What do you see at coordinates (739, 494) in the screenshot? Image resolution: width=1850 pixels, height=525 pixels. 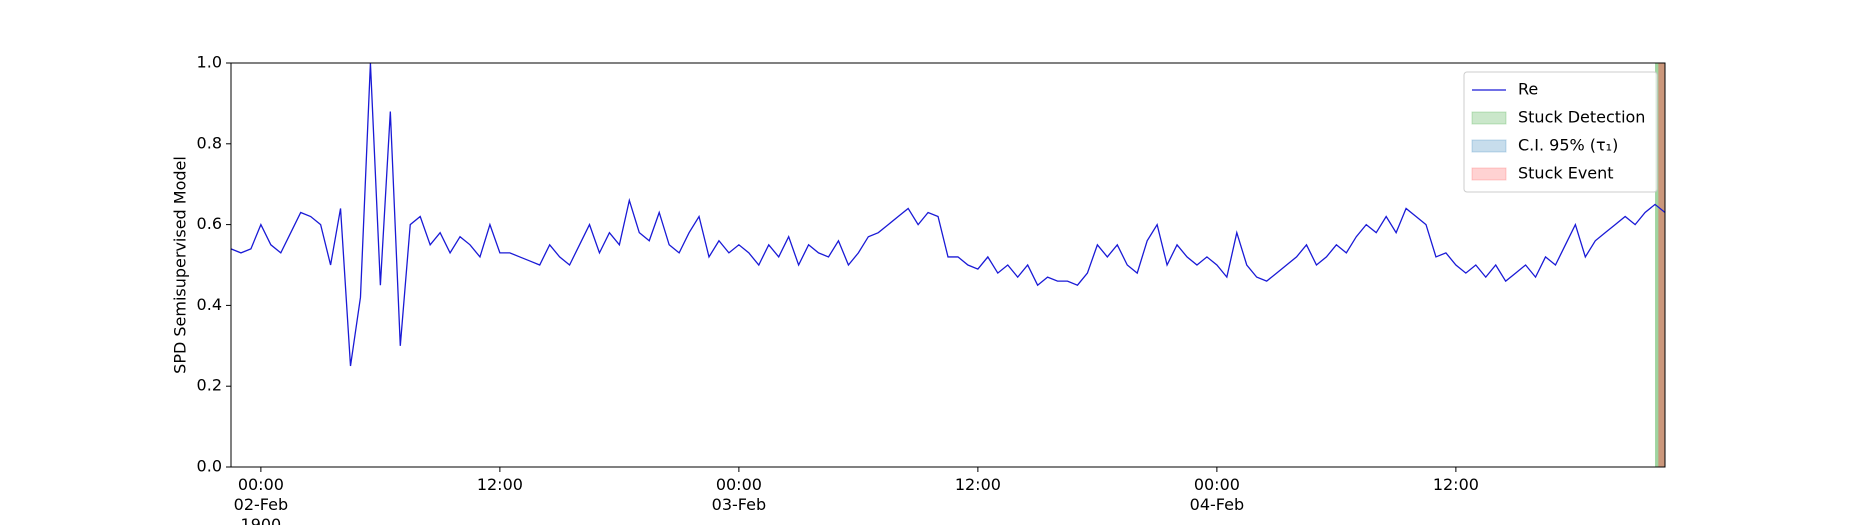 I see `x-tick-label: 00:00 03-Feb` at bounding box center [739, 494].